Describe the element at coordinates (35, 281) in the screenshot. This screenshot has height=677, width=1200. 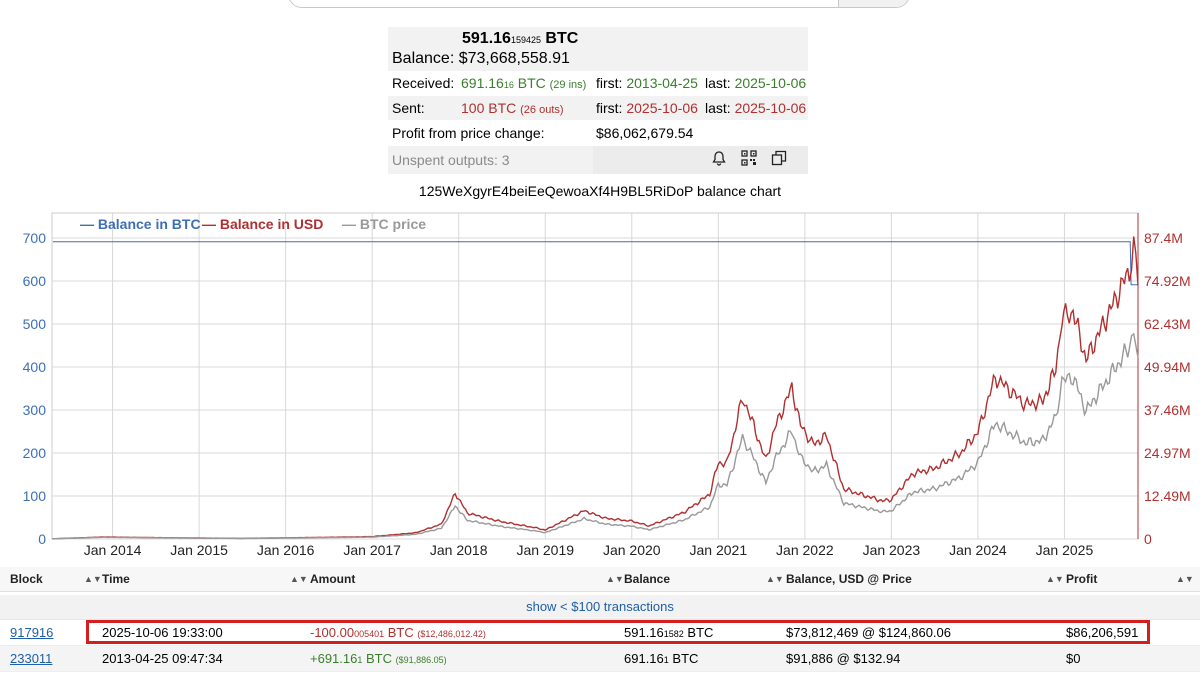
I see `y-left-tick-label: 600` at that location.